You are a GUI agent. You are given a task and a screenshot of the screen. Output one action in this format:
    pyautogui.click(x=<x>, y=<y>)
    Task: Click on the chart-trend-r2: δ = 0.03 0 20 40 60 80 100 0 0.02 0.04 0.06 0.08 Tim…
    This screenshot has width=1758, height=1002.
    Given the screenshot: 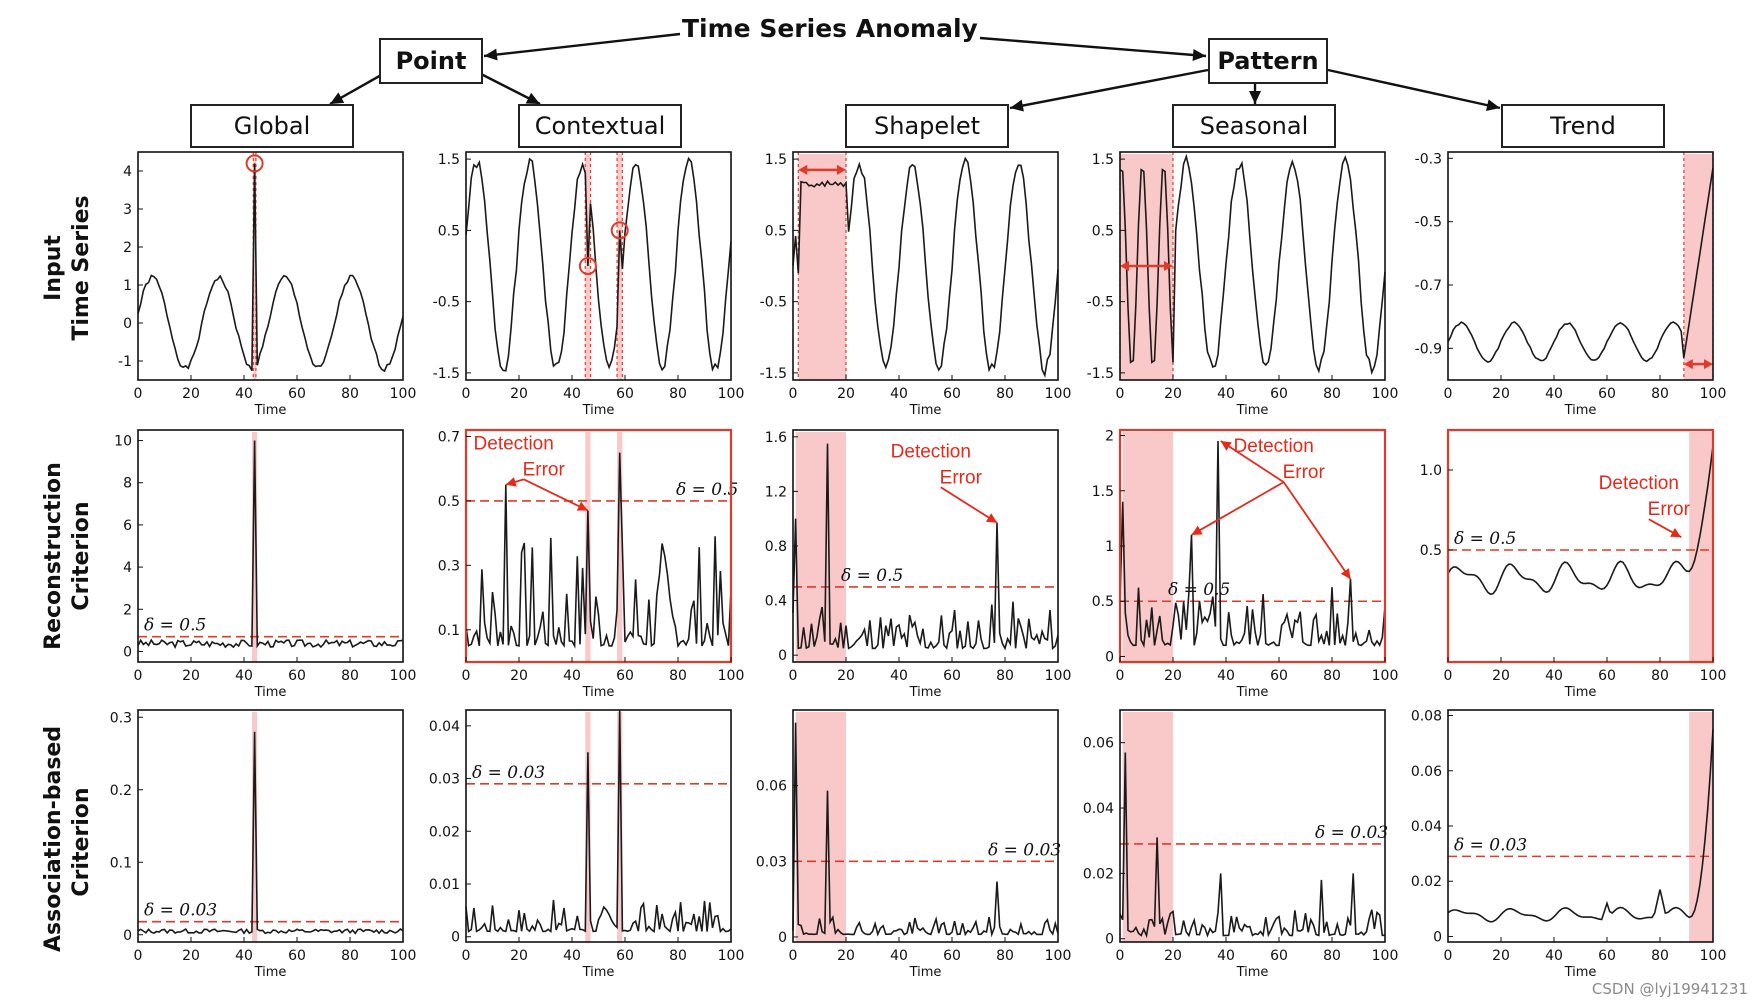 What is the action you would take?
    pyautogui.click(x=1569, y=844)
    